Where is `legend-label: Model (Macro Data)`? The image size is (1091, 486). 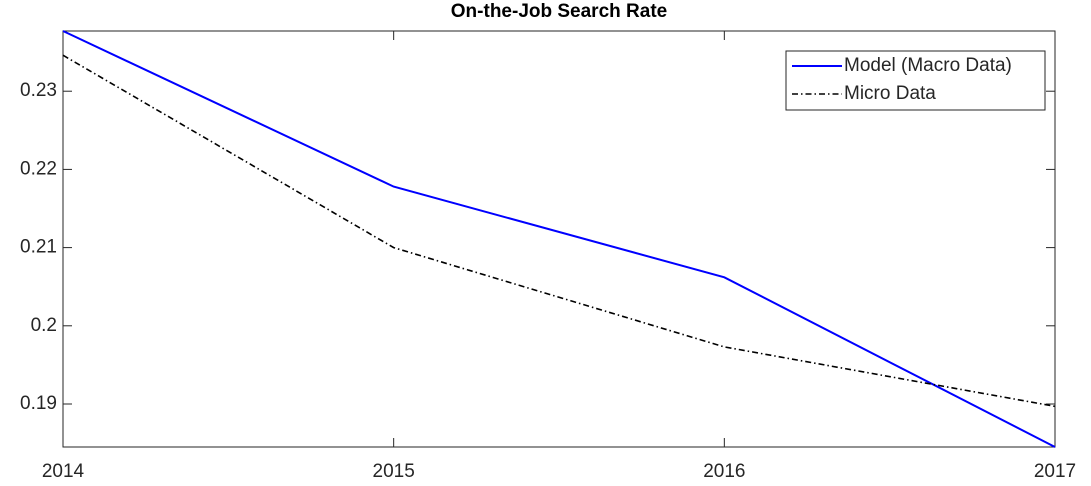
legend-label: Model (Macro Data) is located at coordinates (928, 65).